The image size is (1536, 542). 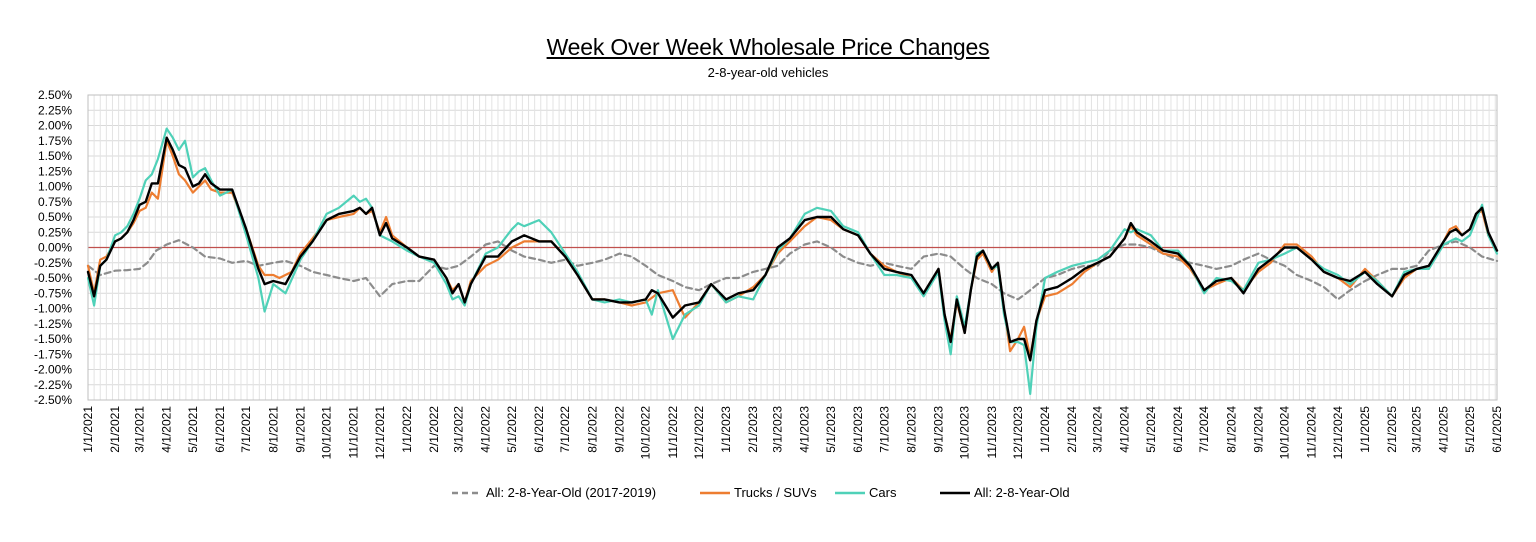 I want to click on x-tick-label: 12/1/2024, so click(x=1338, y=433).